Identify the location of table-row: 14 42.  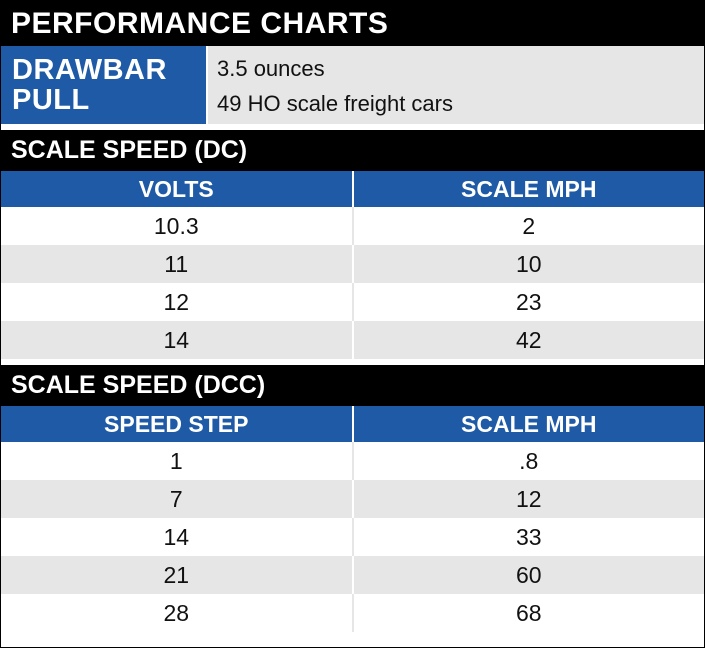
(352, 340).